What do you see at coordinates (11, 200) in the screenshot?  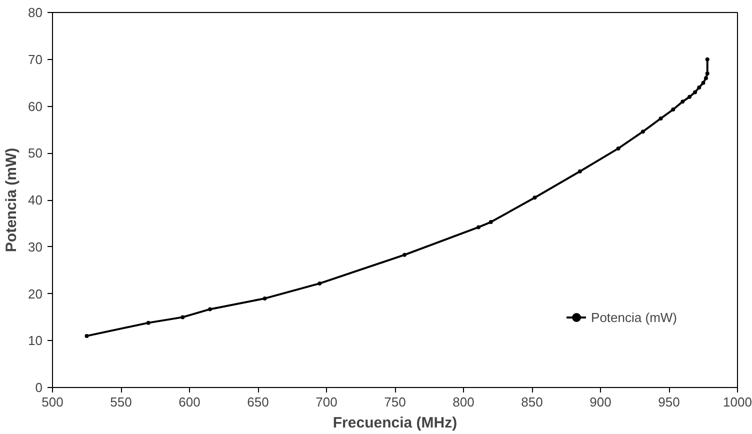 I see `y-axis-title: Potencia (mW)` at bounding box center [11, 200].